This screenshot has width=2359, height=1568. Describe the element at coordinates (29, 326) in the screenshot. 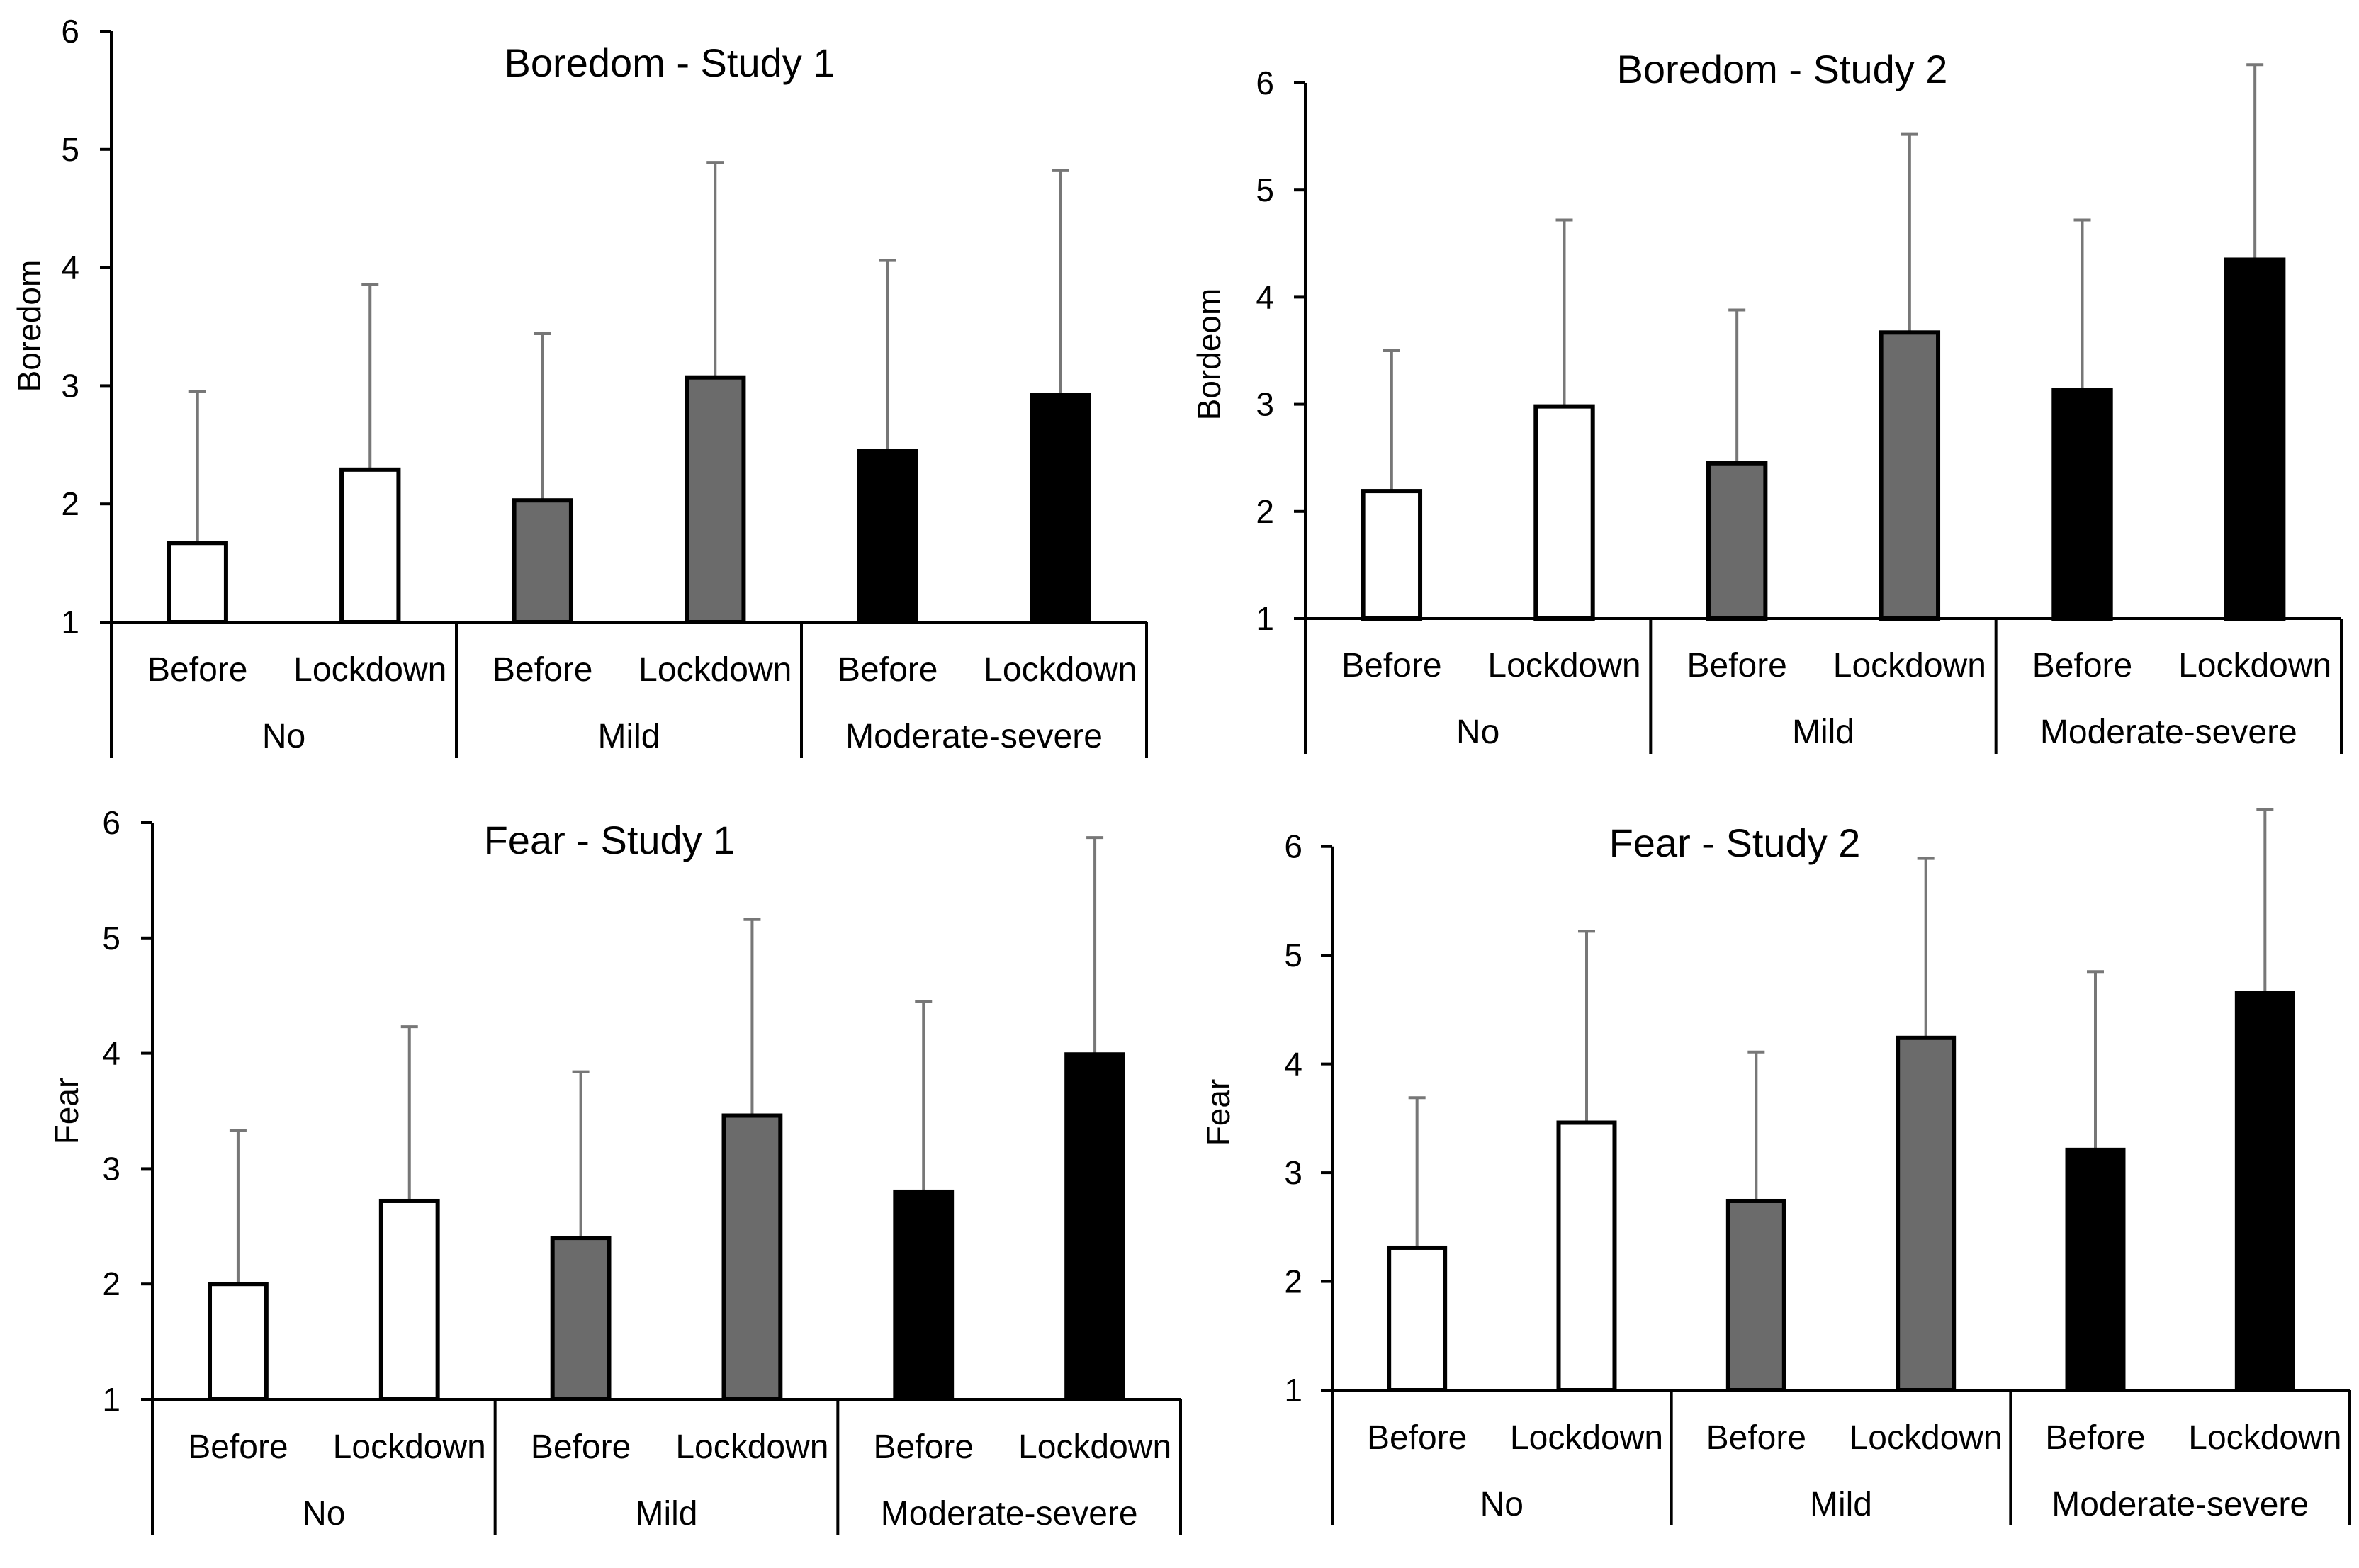

I see `y-axis-label: Boredom` at that location.